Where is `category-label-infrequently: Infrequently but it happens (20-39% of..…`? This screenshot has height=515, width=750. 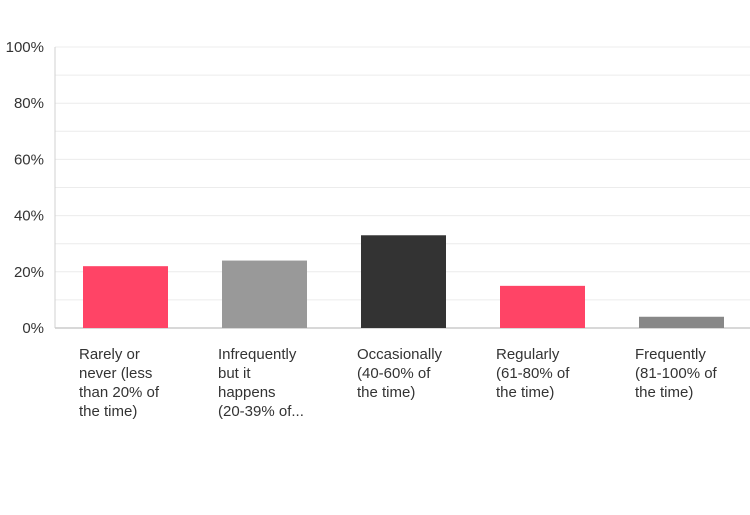
category-label-infrequently: Infrequently but it happens (20-39% of..… is located at coordinates (261, 383).